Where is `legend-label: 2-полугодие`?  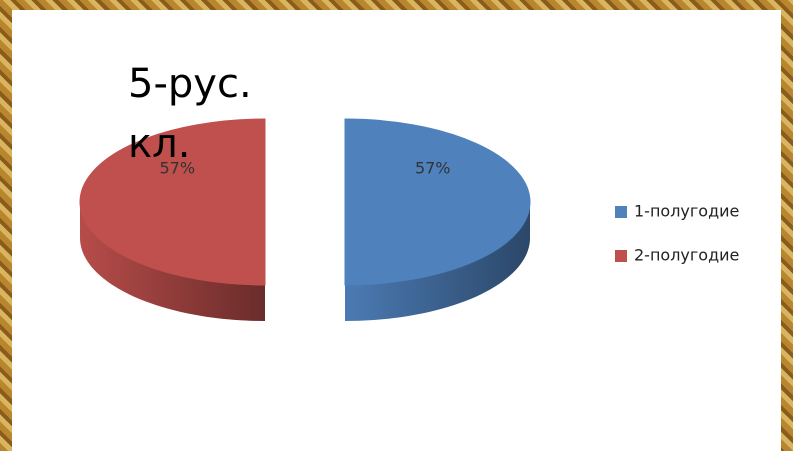
legend-label: 2-полугодие is located at coordinates (686, 255).